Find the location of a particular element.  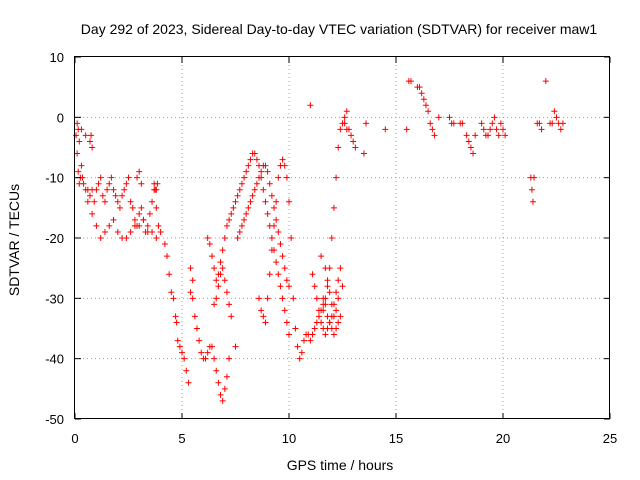

x-axis-label: GPS time / hours is located at coordinates (340, 465).